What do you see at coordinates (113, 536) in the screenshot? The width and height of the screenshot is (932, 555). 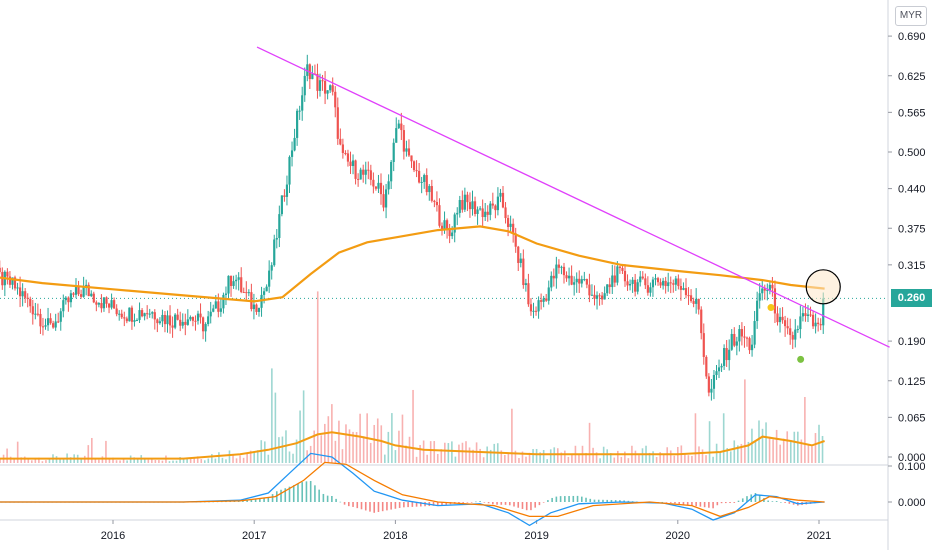 I see `time-tick-label: 2016` at bounding box center [113, 536].